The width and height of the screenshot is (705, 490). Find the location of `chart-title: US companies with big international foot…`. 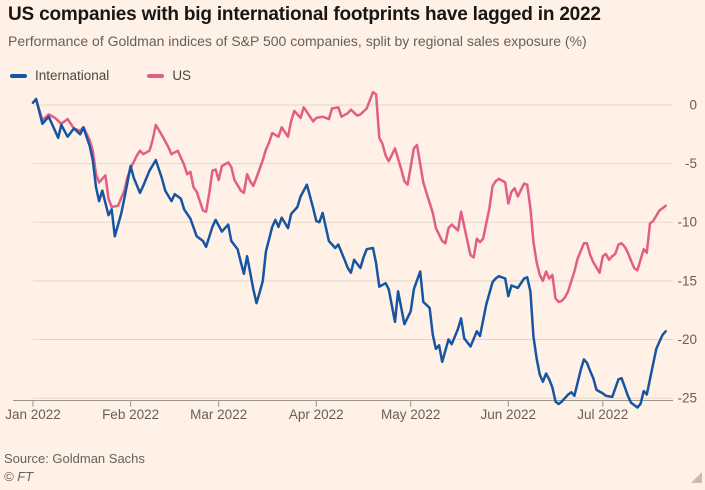

chart-title: US companies with big international foot… is located at coordinates (304, 14).